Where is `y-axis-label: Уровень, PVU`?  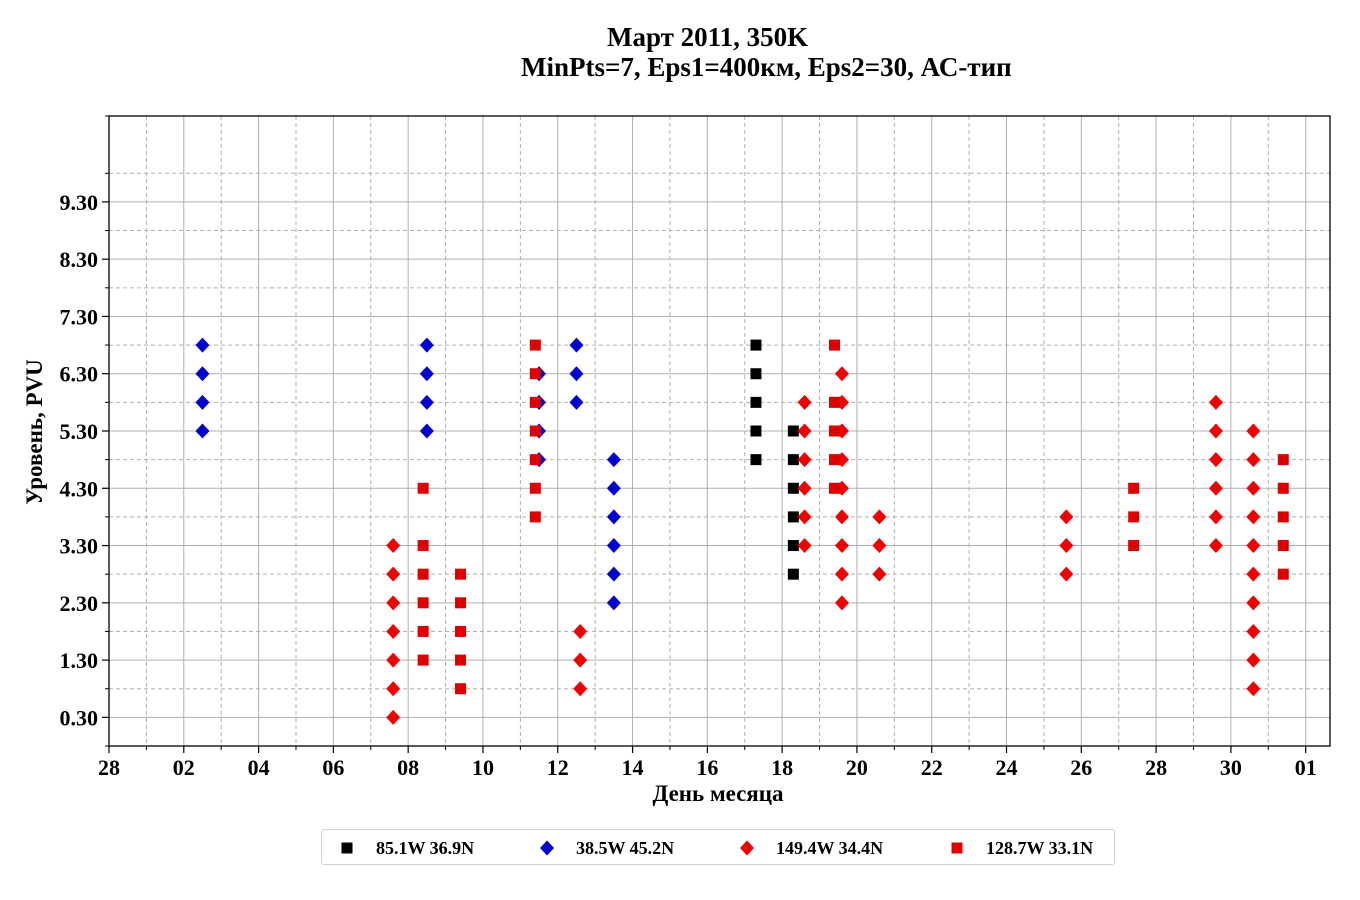 y-axis-label: Уровень, PVU is located at coordinates (34, 432).